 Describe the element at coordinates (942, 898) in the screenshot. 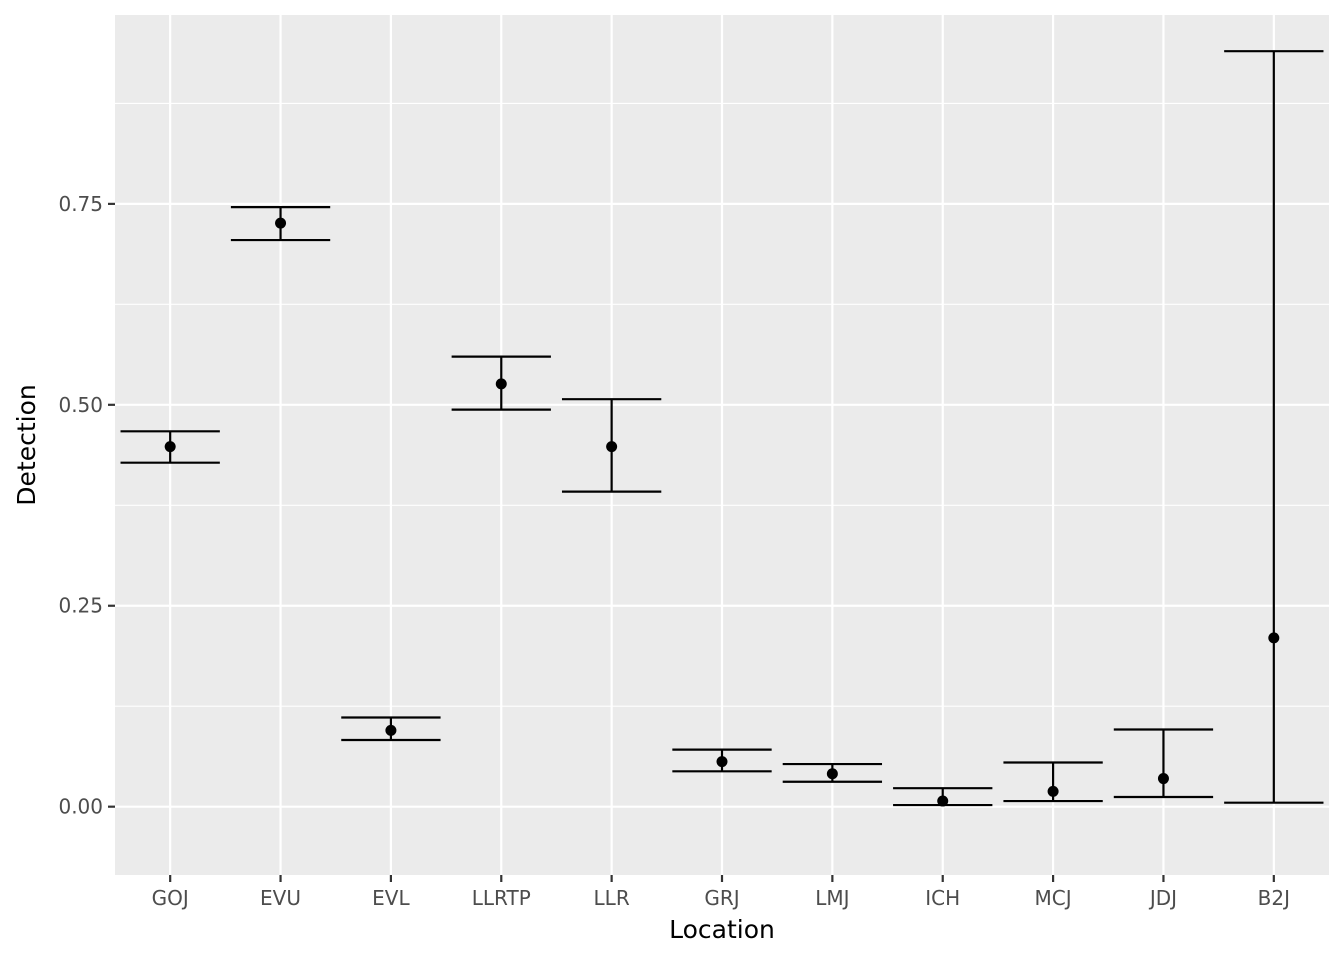

I see `x-tick-label: ICH` at that location.